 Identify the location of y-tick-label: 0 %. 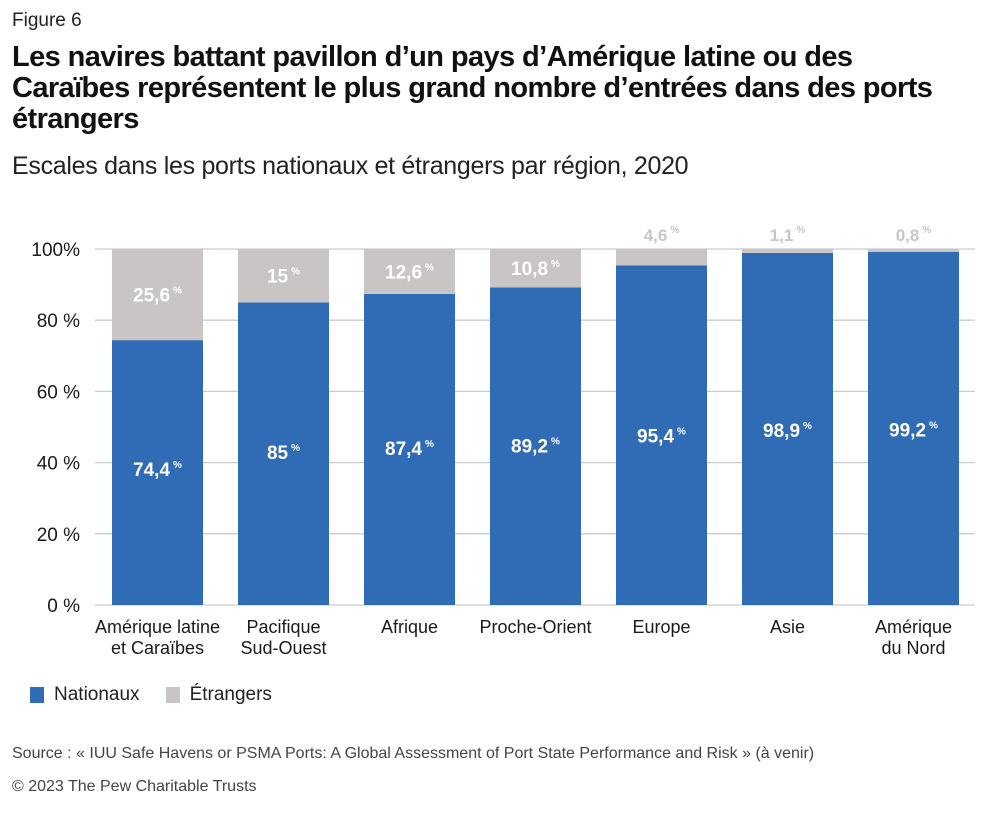
(63, 606).